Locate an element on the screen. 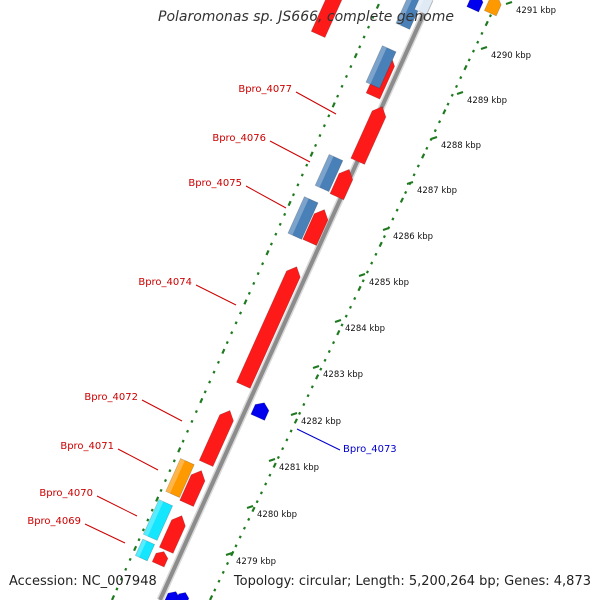  gene-label: Bpro_4077 is located at coordinates (265, 89).